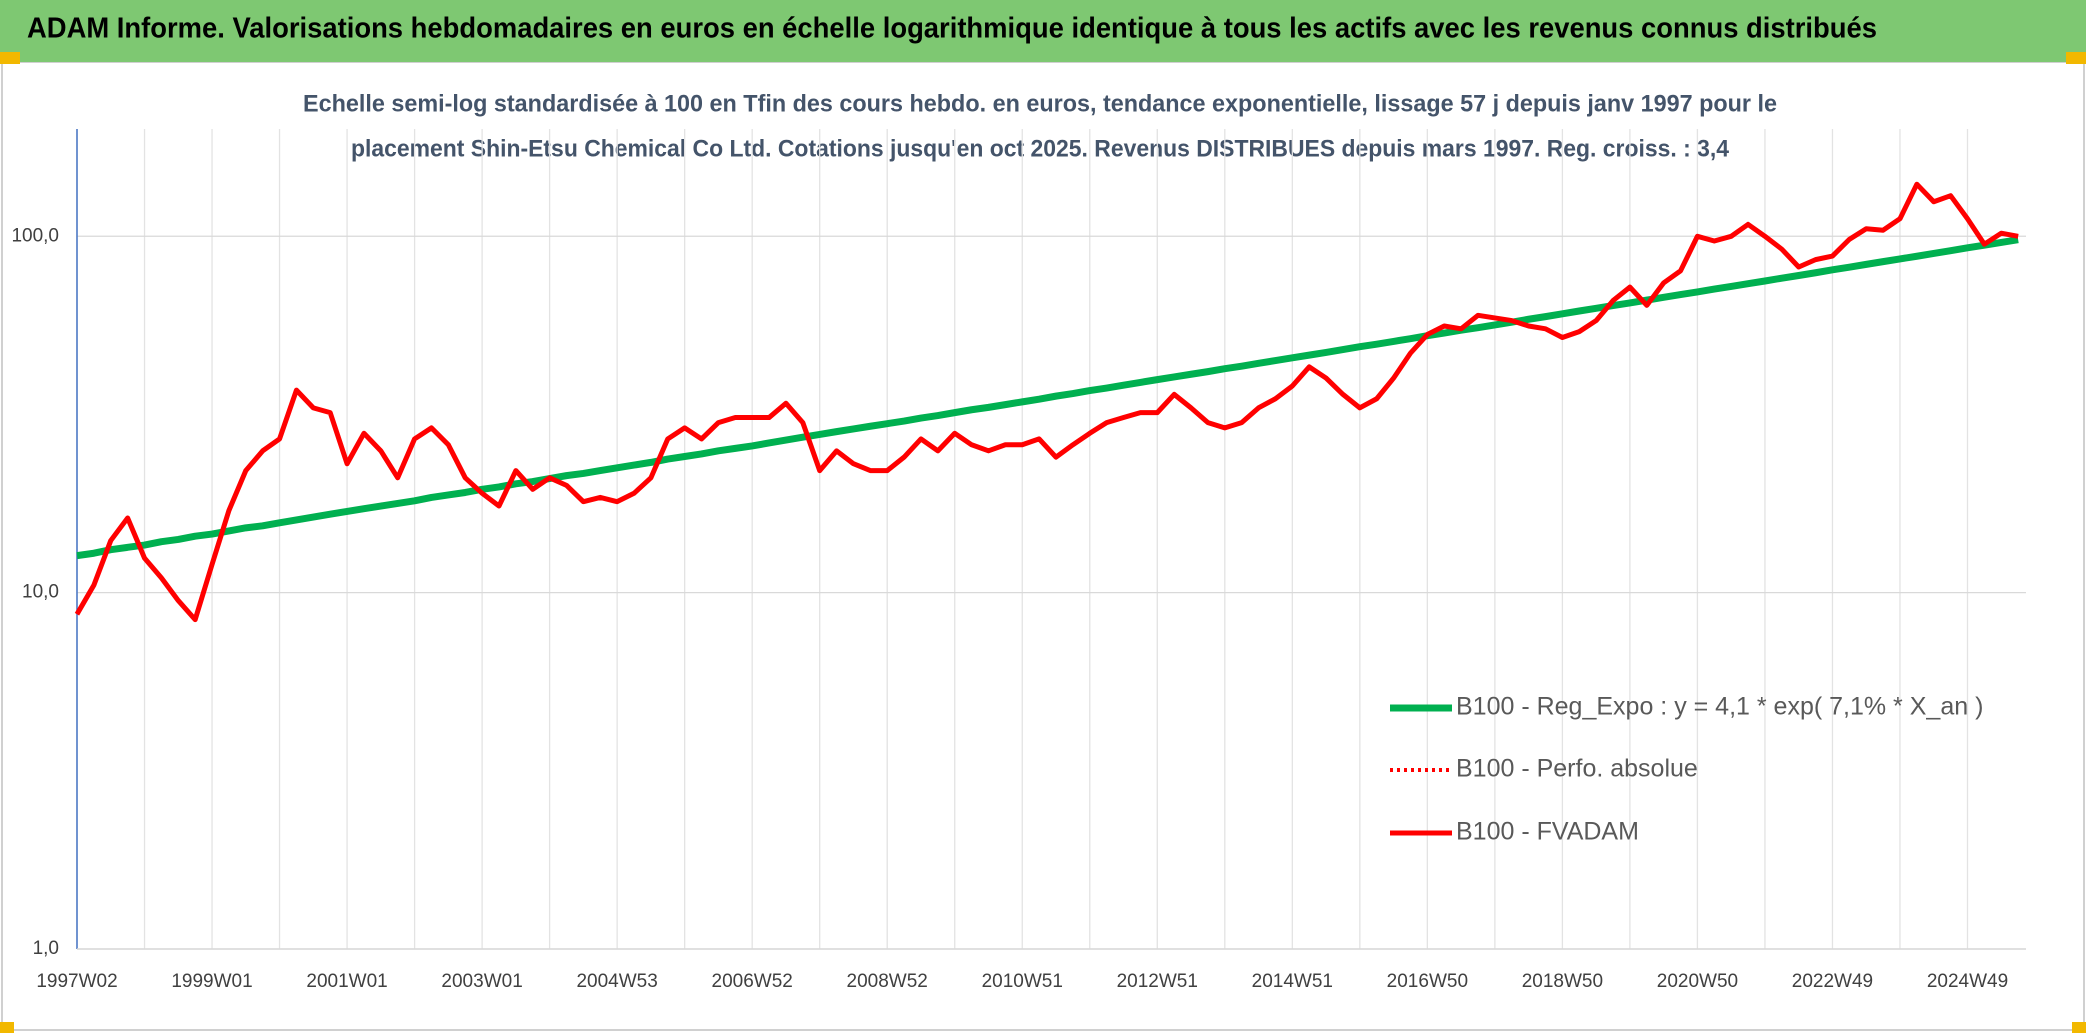 This screenshot has height=1033, width=2086. Describe the element at coordinates (616, 981) in the screenshot. I see `x-tick-label: 2004W53` at that location.